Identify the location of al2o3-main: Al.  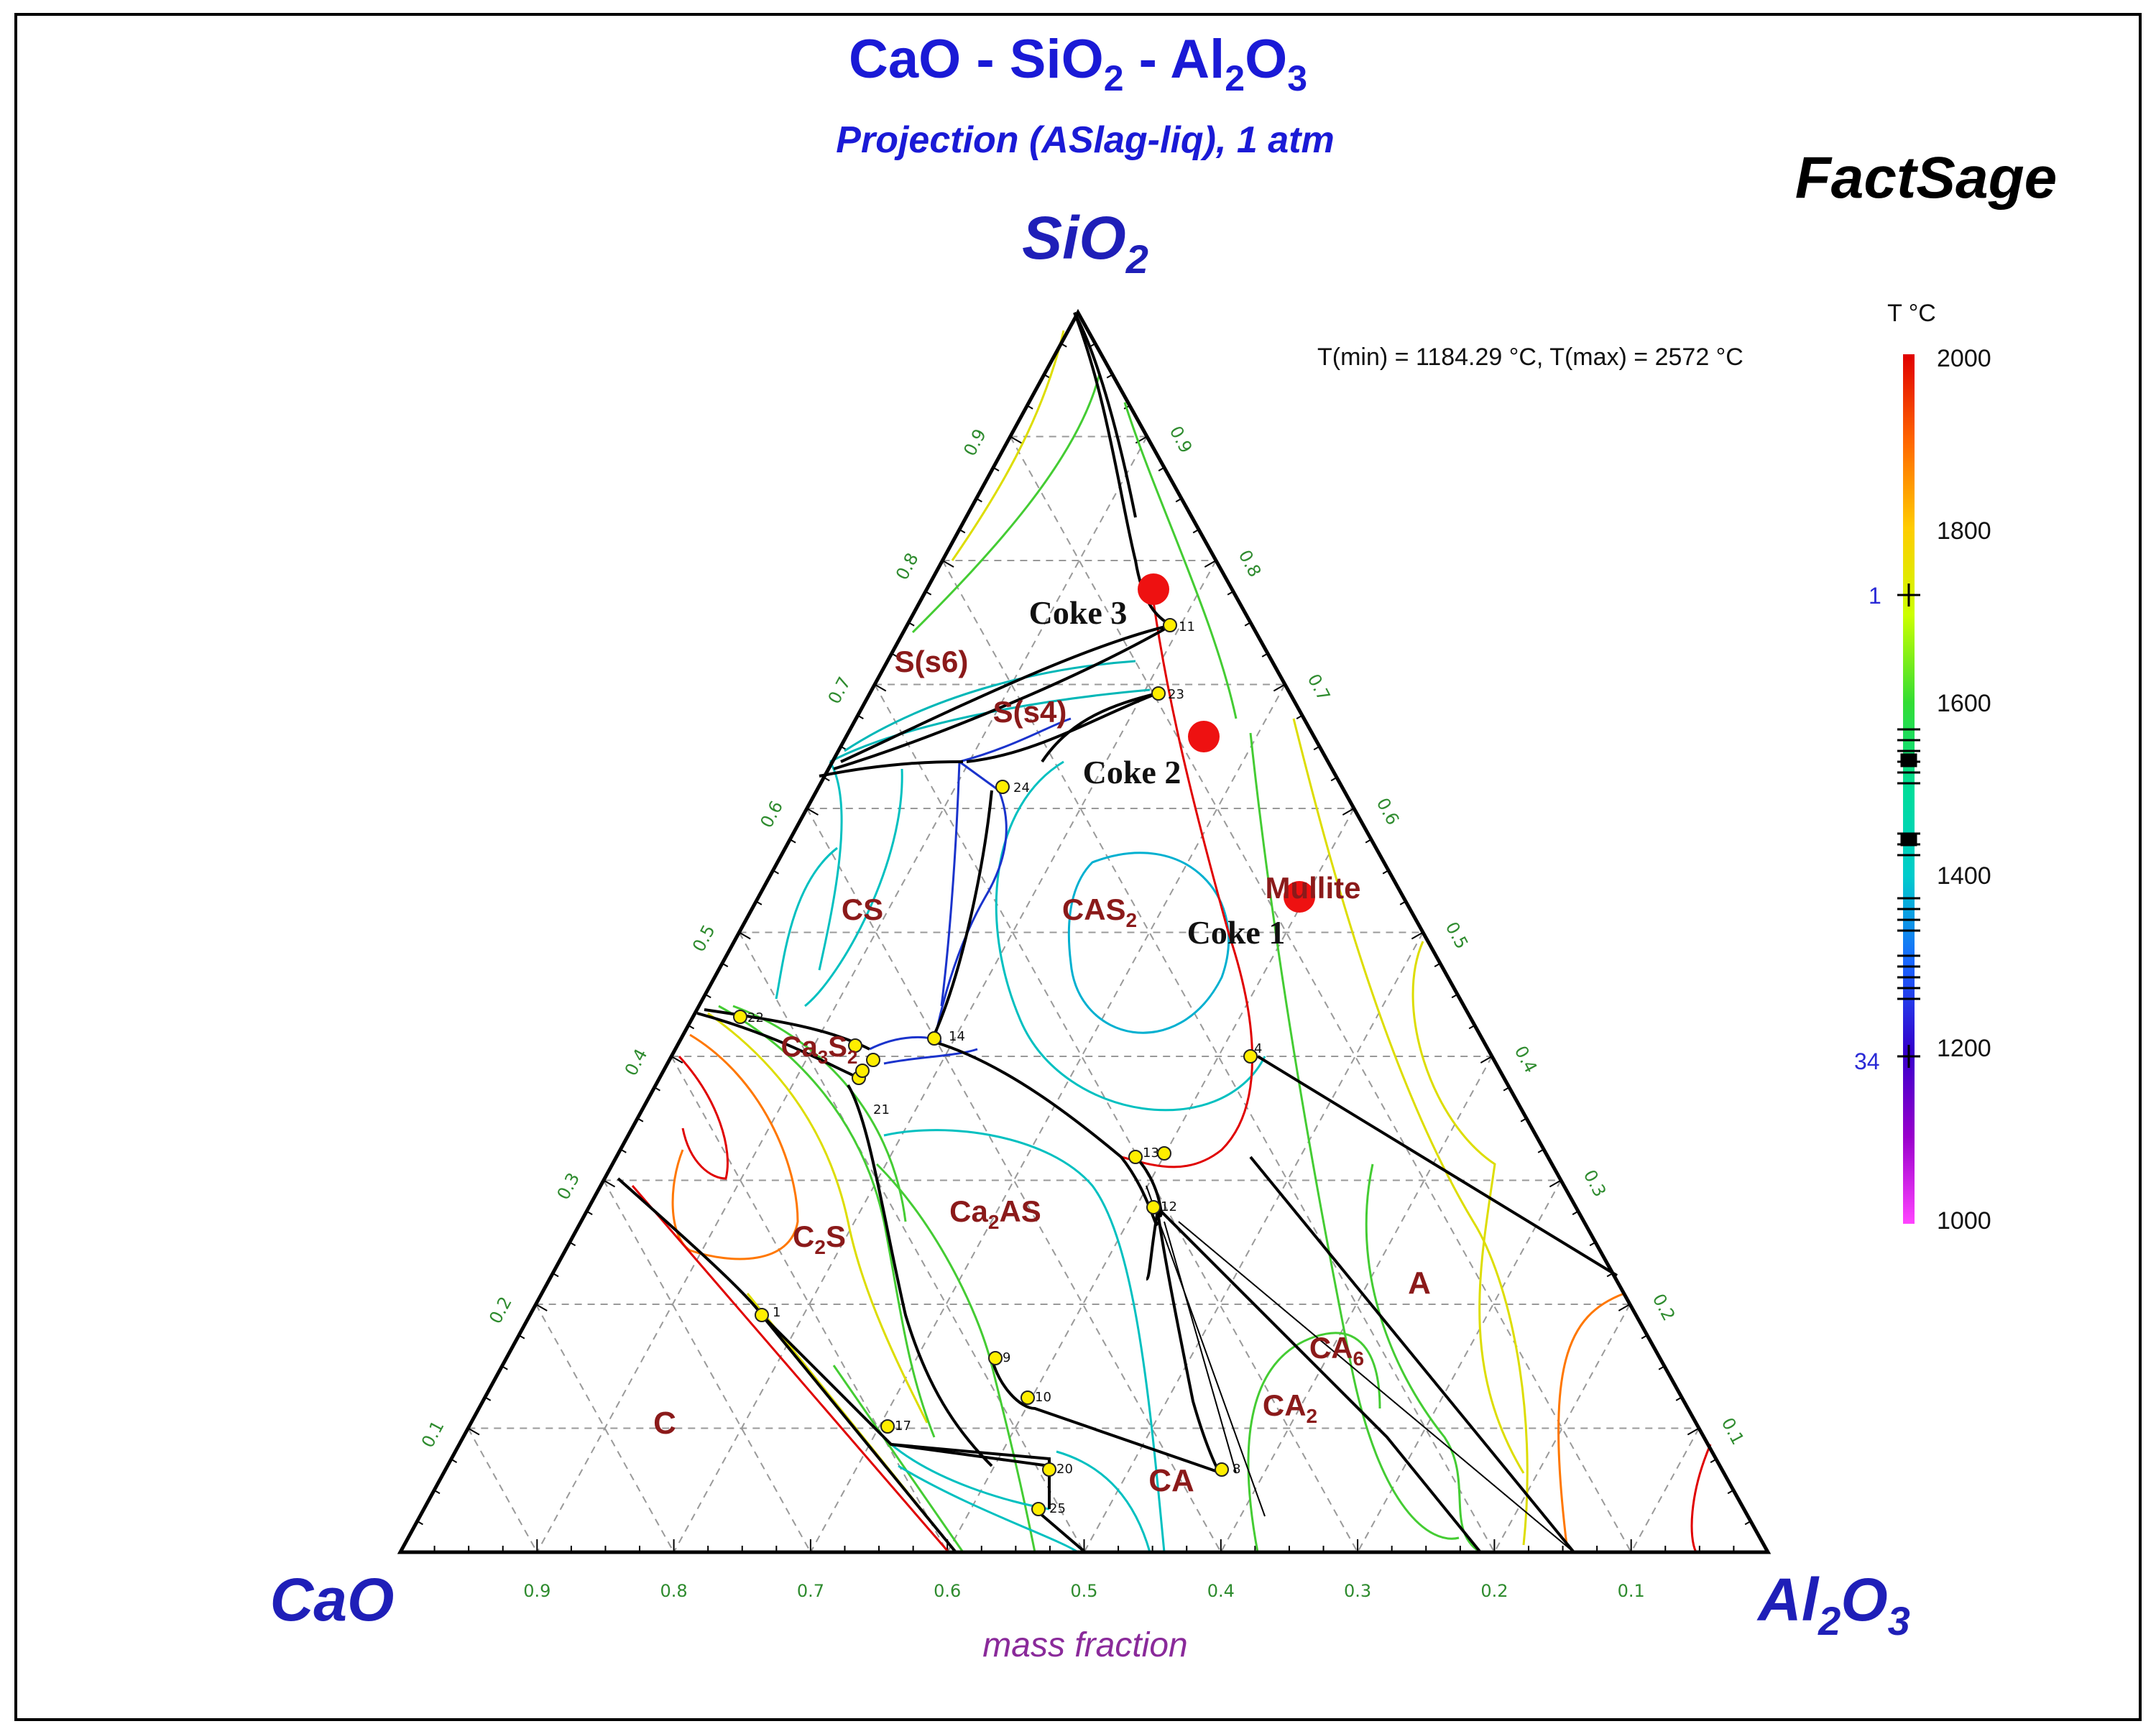
(1788, 1599).